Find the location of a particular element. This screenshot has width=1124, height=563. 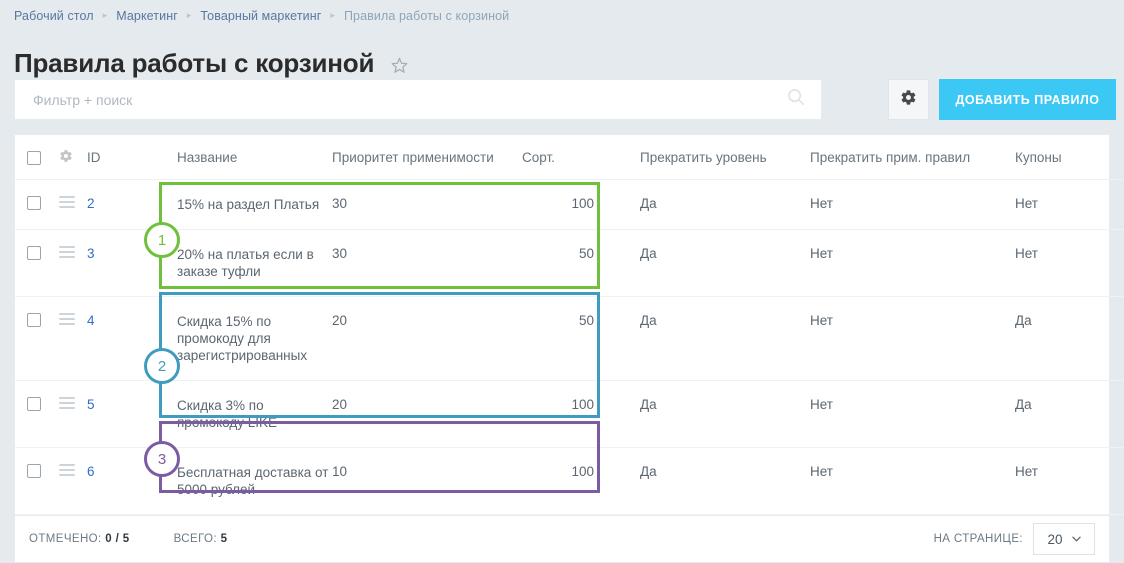

checked-counter: ОТМЕЧЕНО: 0 / 5 is located at coordinates (79, 539).